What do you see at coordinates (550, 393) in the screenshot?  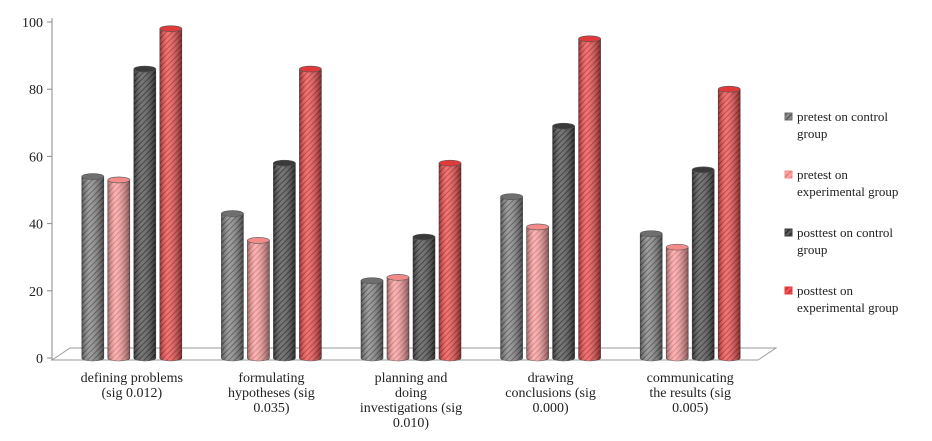 I see `x-tick-label: drawing conclusions (sig 0.000)` at bounding box center [550, 393].